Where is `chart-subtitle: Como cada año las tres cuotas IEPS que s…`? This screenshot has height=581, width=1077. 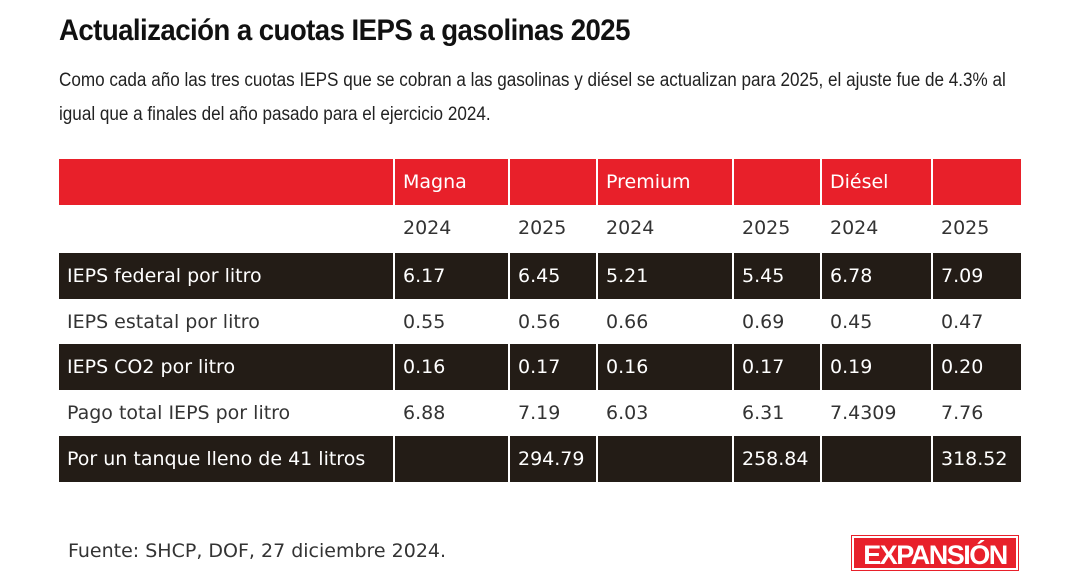
chart-subtitle: Como cada año las tres cuotas IEPS que s… is located at coordinates (532, 97).